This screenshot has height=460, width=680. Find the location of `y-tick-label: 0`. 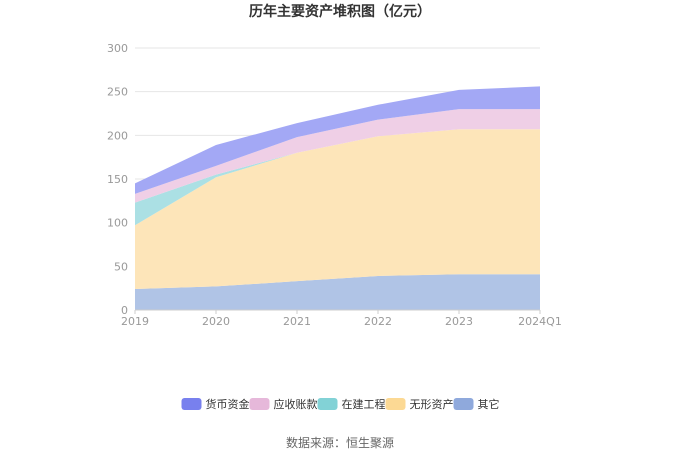

y-tick-label: 0 is located at coordinates (124, 310).